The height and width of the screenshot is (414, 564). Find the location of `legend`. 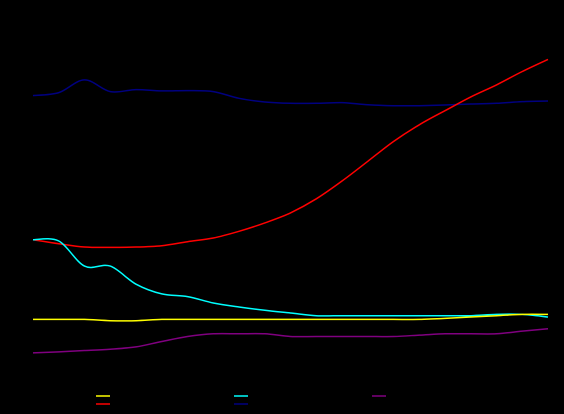

legend is located at coordinates (241, 400).